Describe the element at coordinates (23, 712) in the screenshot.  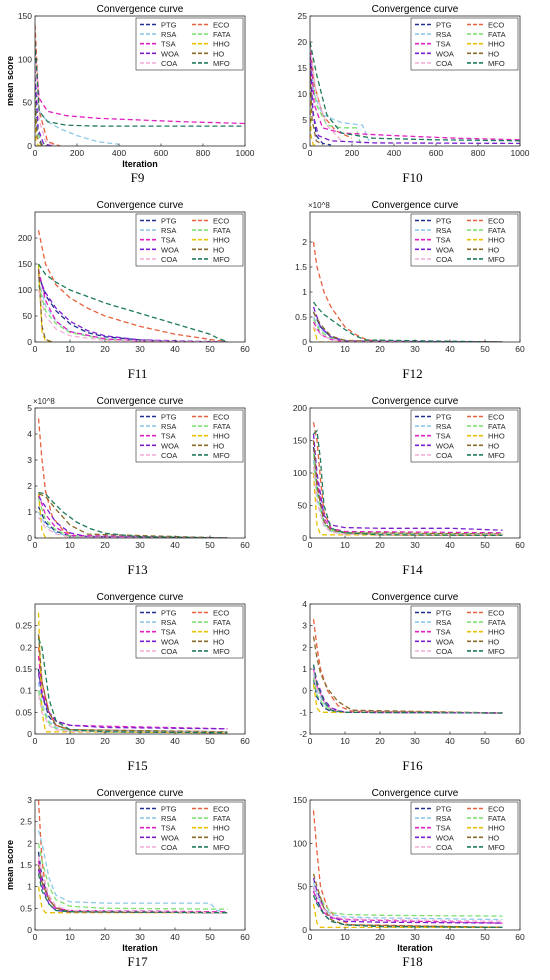
I see `y-tick-label: 0.05` at that location.